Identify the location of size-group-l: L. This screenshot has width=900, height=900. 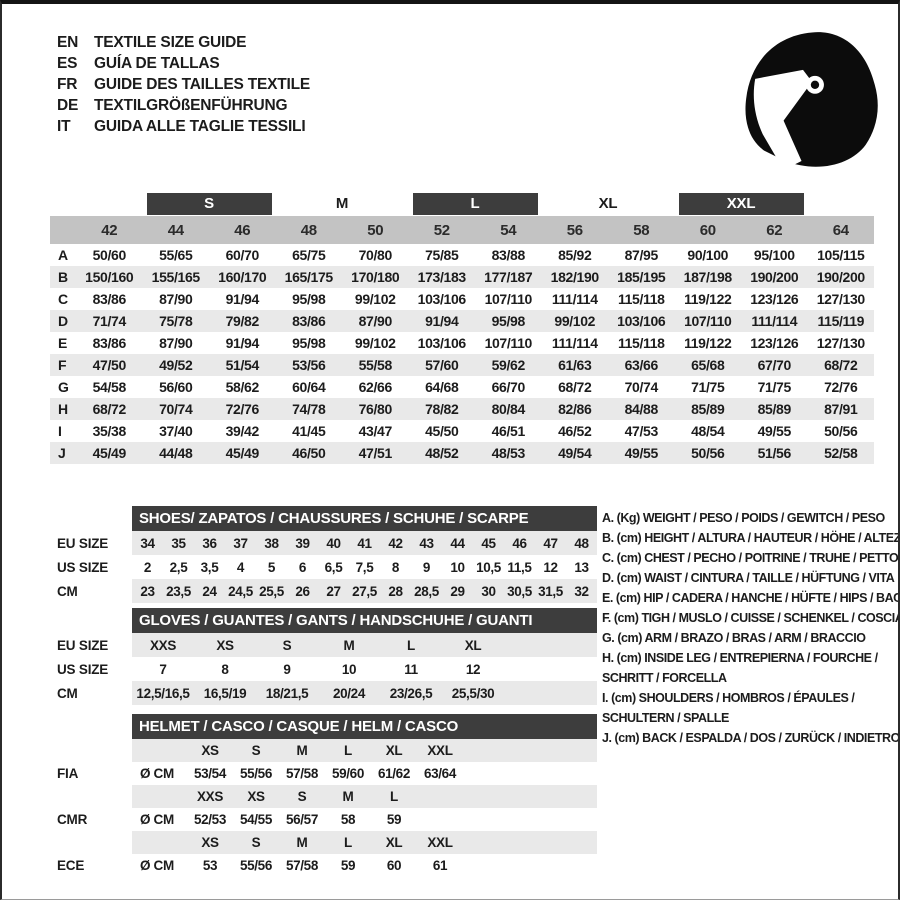
(475, 204).